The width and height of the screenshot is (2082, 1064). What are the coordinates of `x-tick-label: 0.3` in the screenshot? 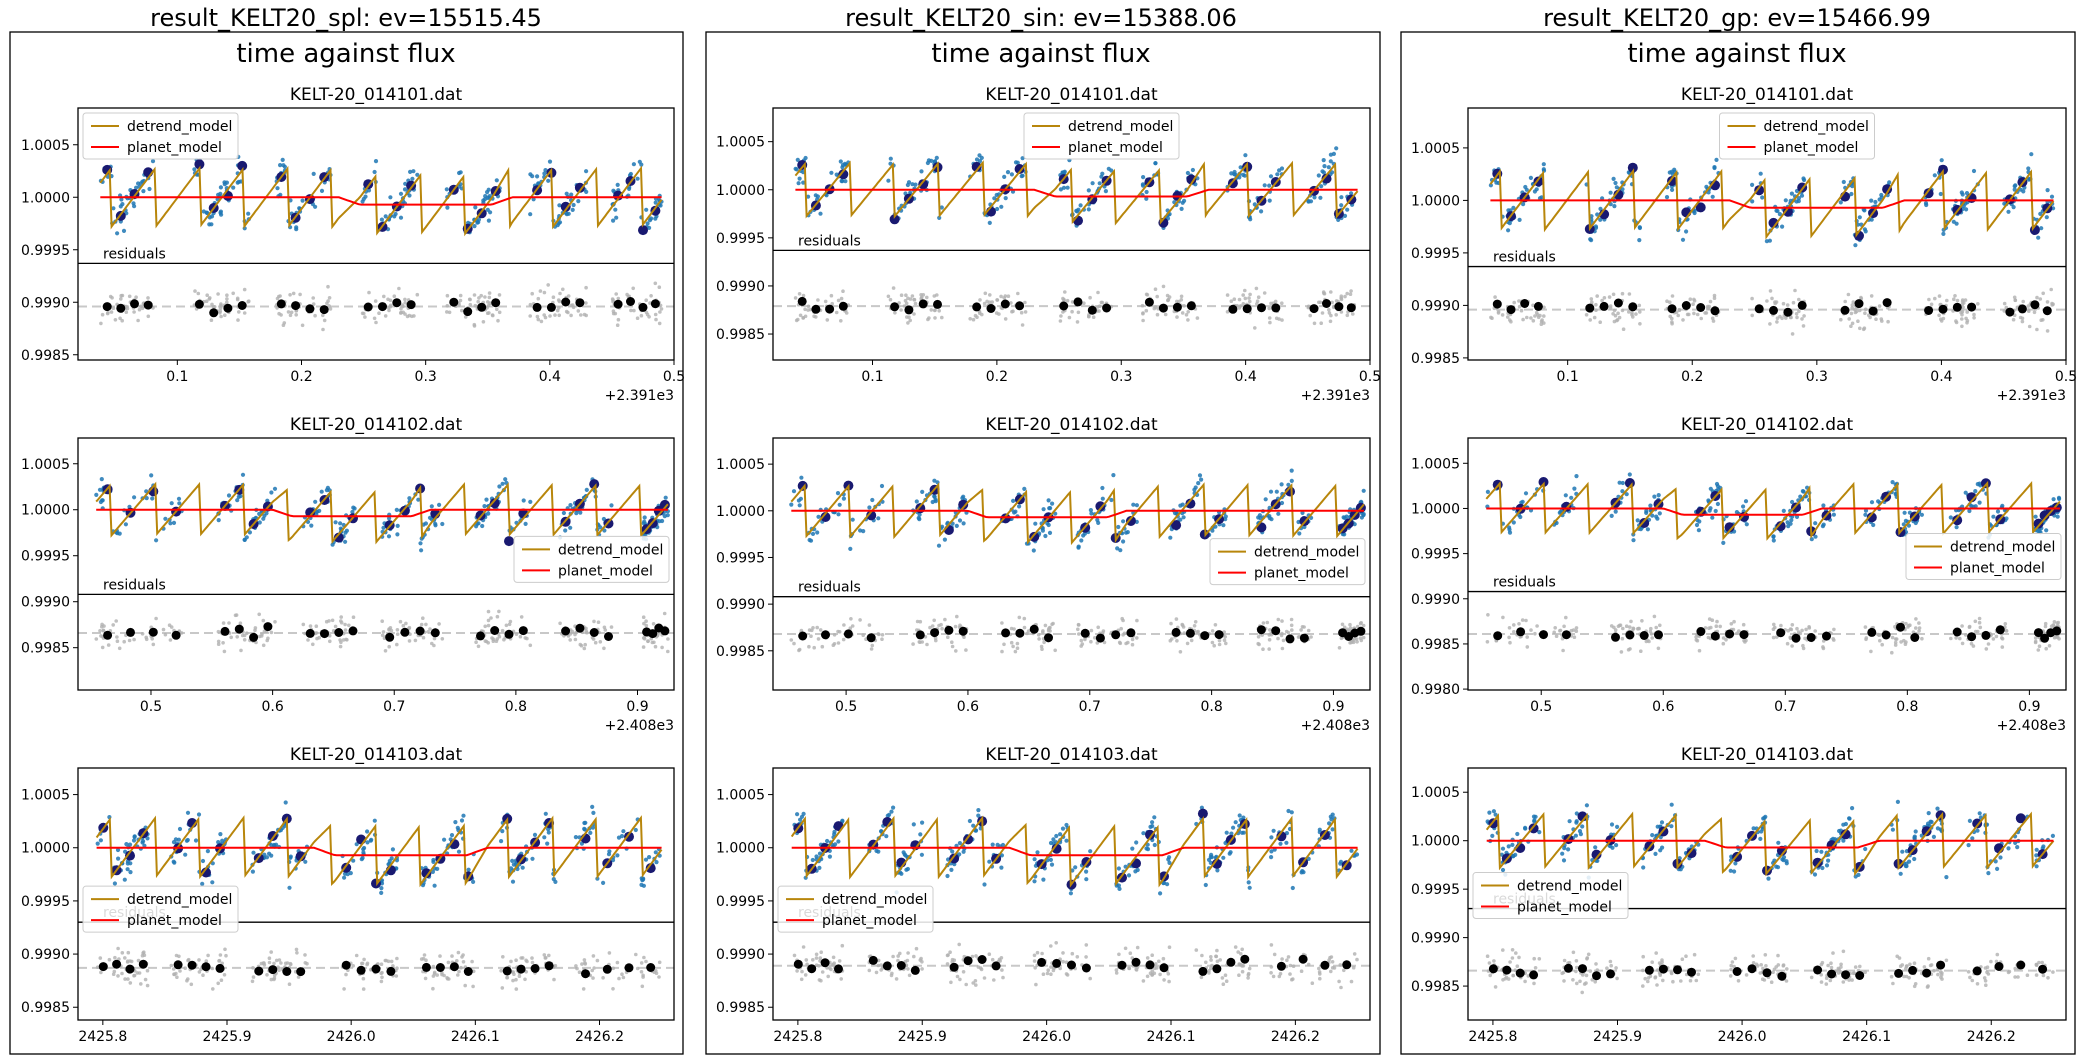 It's located at (1817, 377).